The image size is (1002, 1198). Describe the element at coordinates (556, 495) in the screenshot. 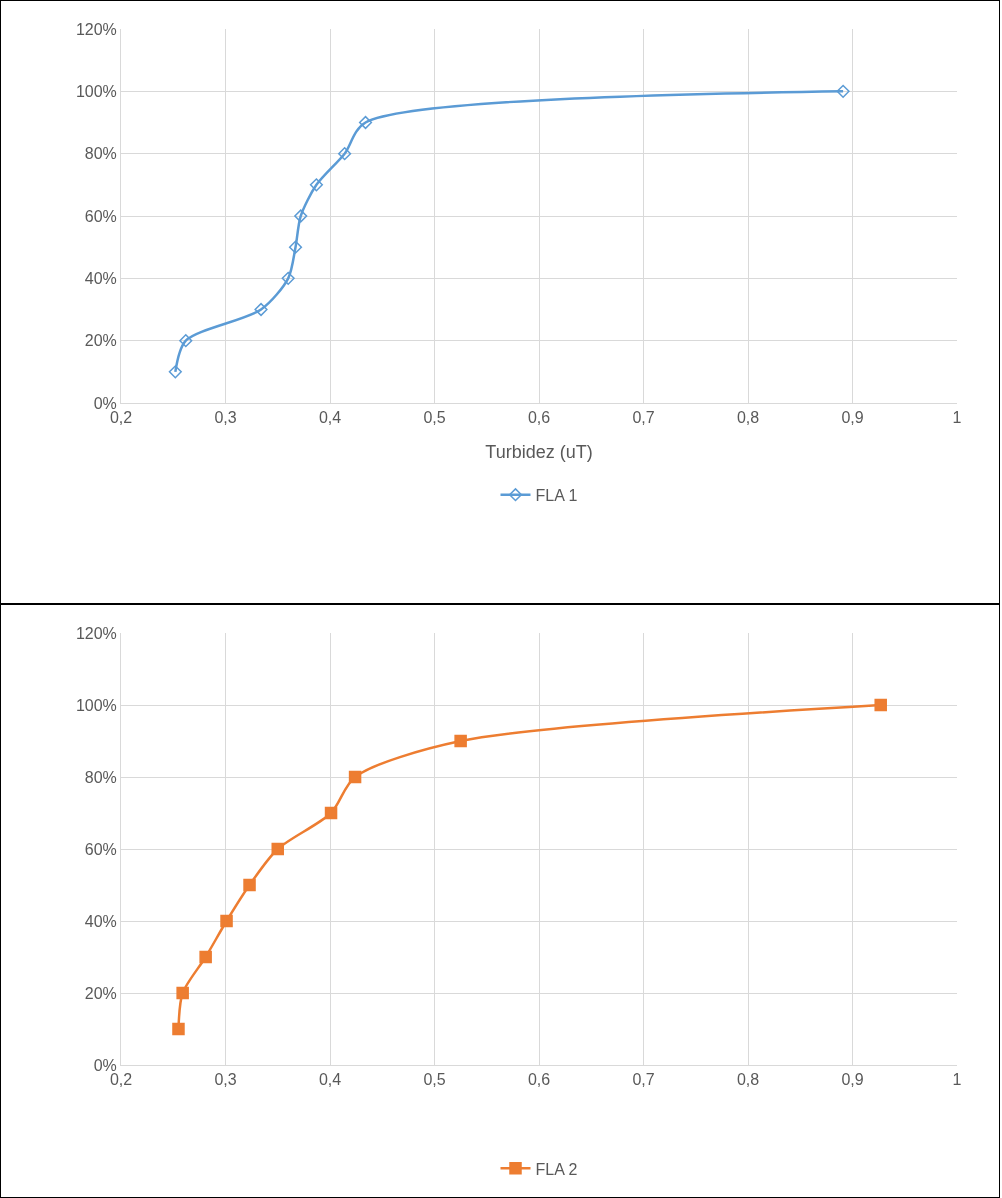

I see `legend-label: FLA 1` at that location.